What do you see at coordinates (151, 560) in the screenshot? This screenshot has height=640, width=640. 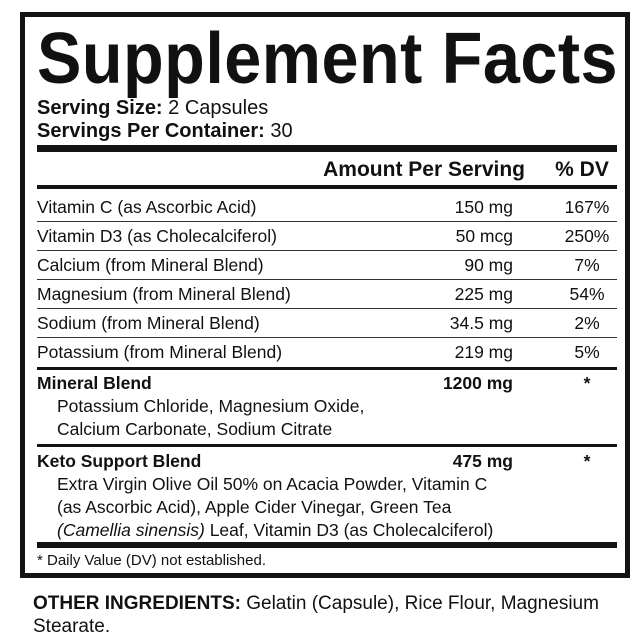 I see `footnote: * Daily Value (DV) not established.` at bounding box center [151, 560].